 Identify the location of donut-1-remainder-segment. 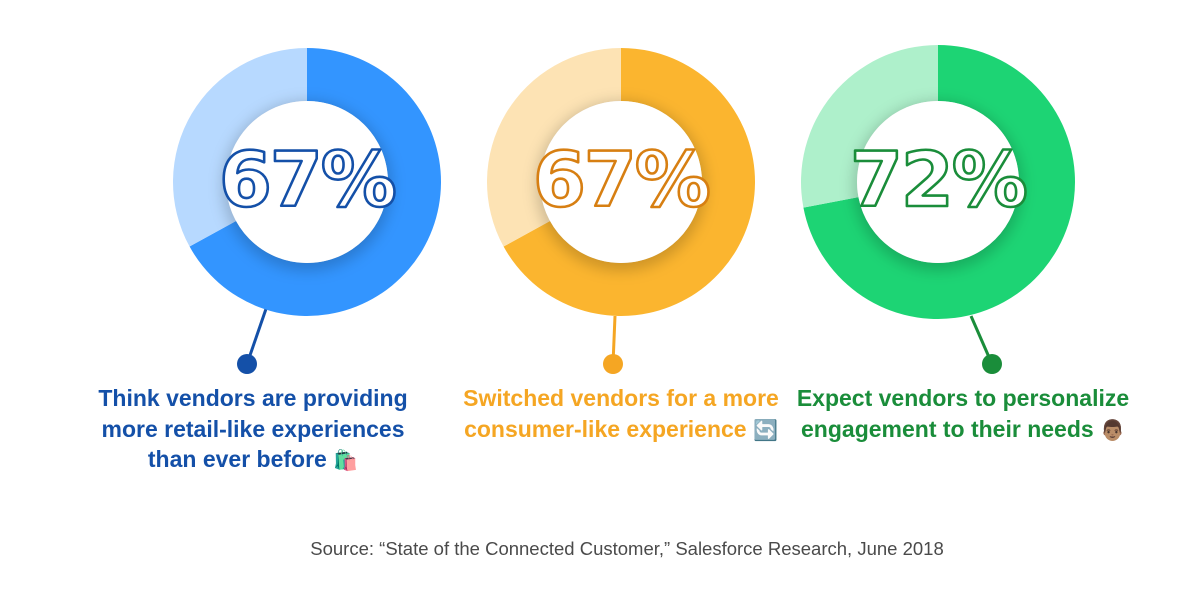
(240, 147).